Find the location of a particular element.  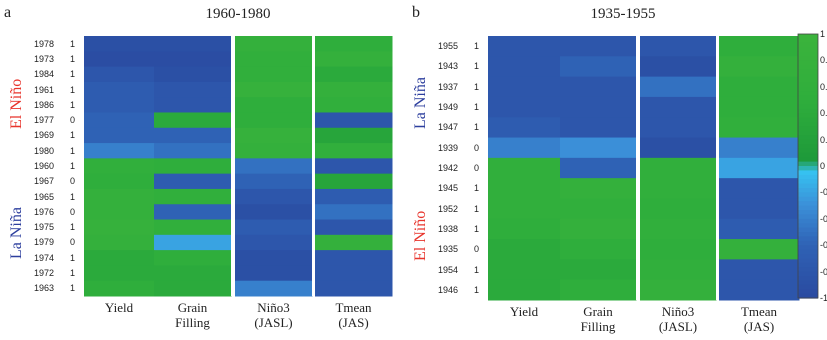

year-label: 1955 is located at coordinates (448, 46).